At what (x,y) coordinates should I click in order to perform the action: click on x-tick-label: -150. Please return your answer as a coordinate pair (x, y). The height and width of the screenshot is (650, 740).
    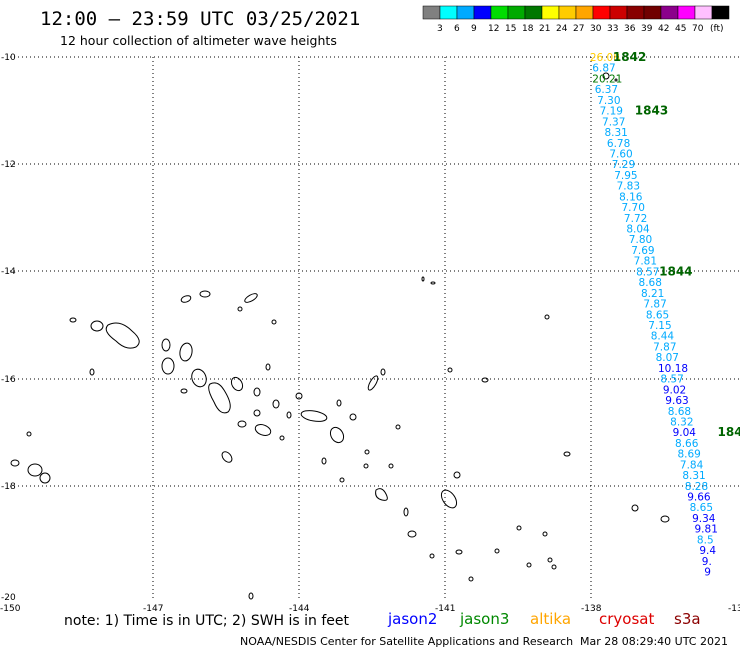
    Looking at the image, I should click on (10, 609).